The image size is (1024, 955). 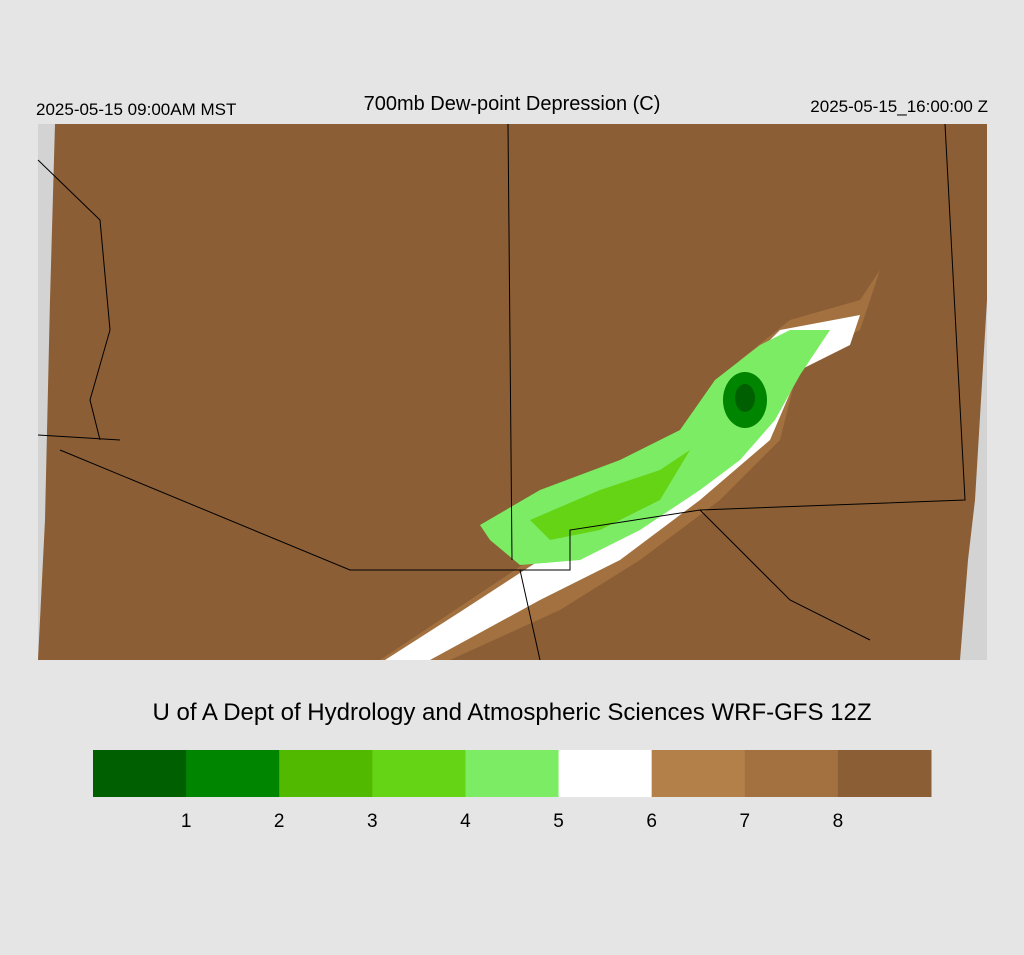 I want to click on moist-peak, so click(x=745, y=398).